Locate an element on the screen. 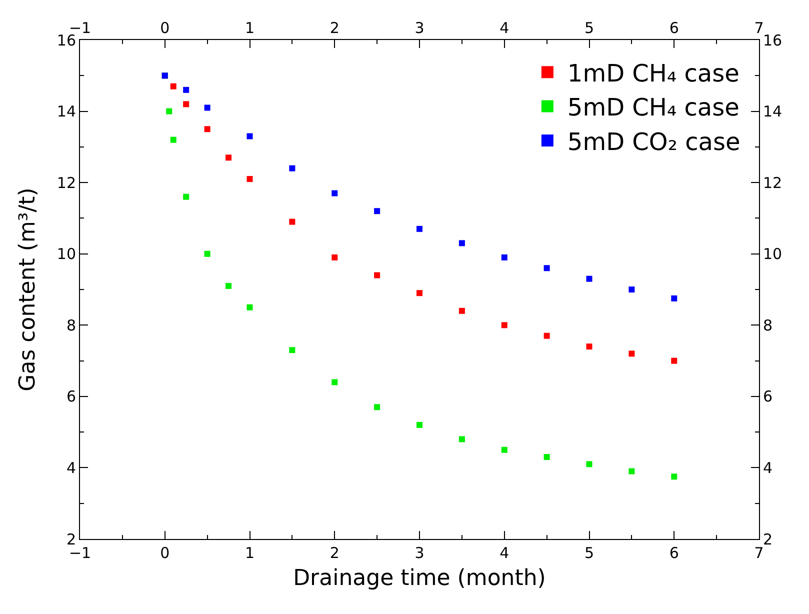 The width and height of the screenshot is (809, 614). x2-tick-label: 7 is located at coordinates (759, 553).